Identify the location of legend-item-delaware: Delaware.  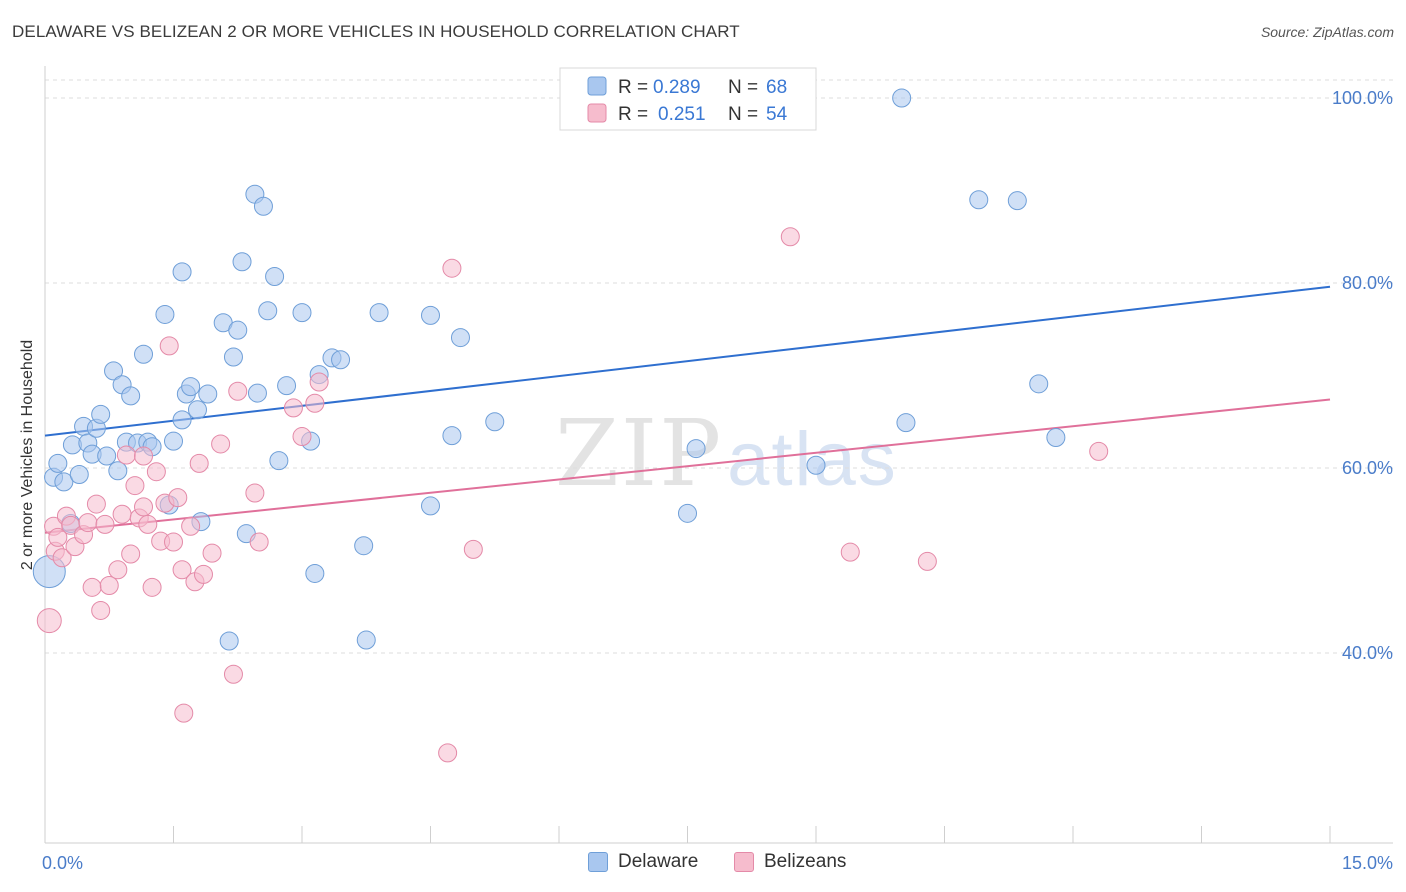
(643, 862).